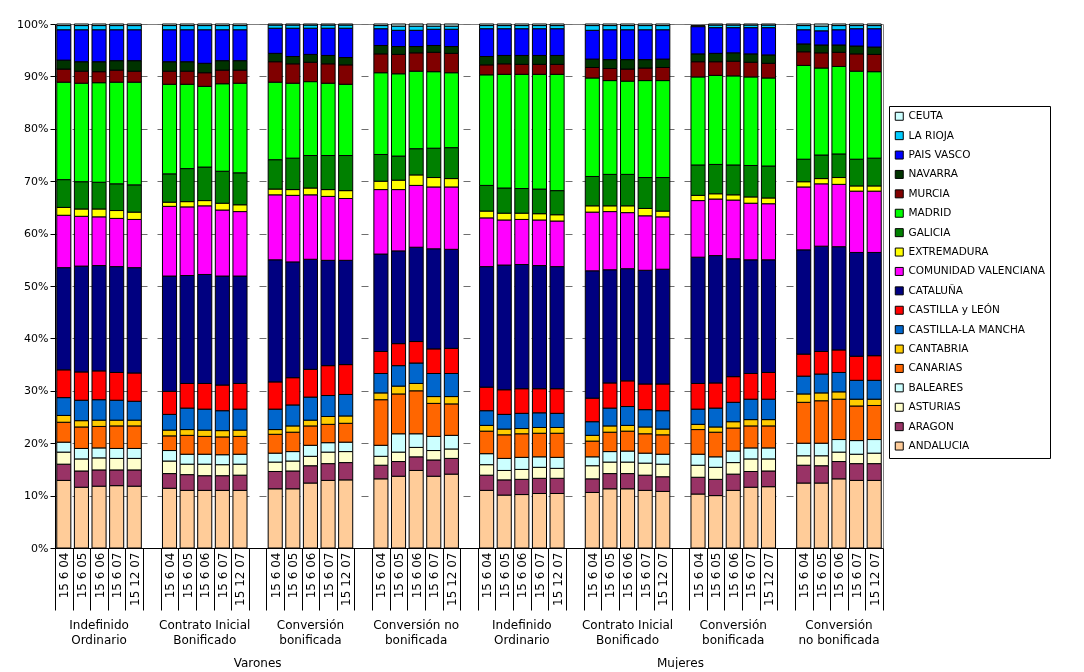  Describe the element at coordinates (931, 134) in the screenshot. I see `legend-label: LA RIOJA` at that location.